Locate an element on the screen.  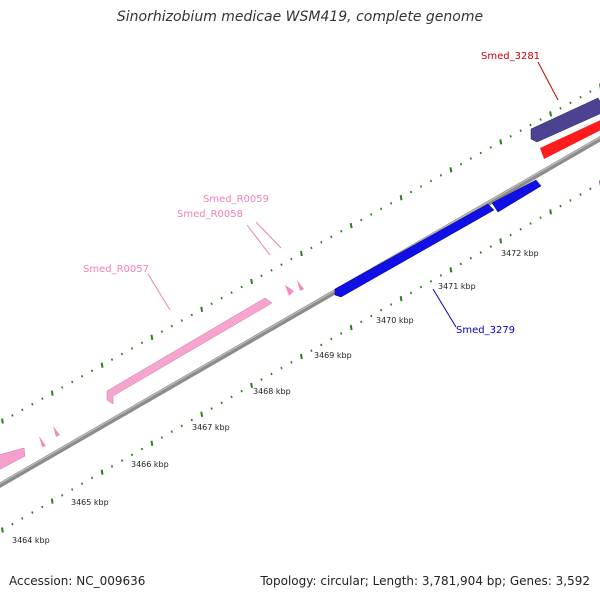
kbp-label-3465: 3465 kbp is located at coordinates (90, 502).